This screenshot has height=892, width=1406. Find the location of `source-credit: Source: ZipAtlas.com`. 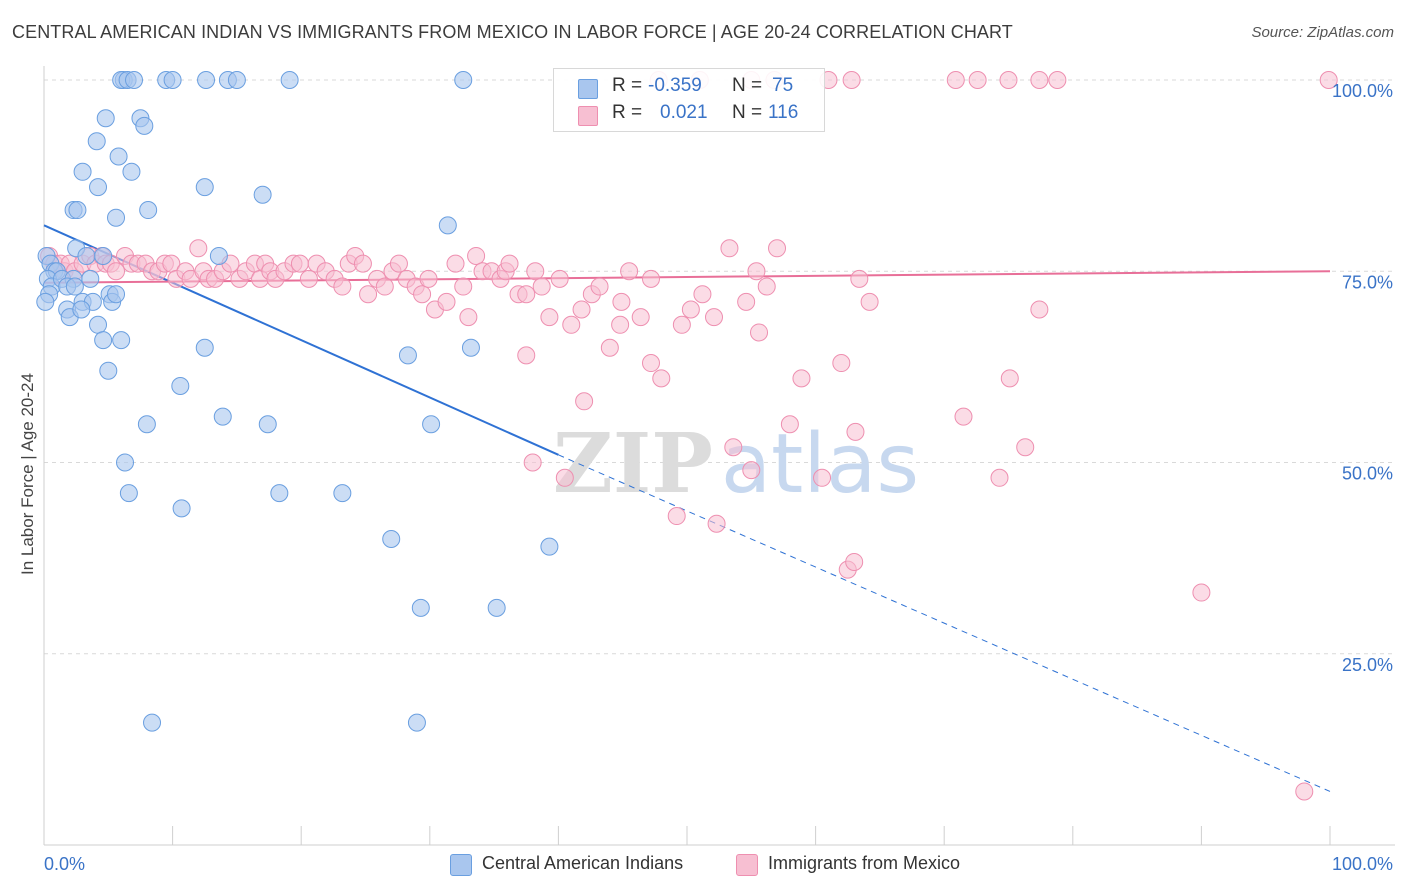

source-credit: Source: ZipAtlas.com is located at coordinates (1322, 32).